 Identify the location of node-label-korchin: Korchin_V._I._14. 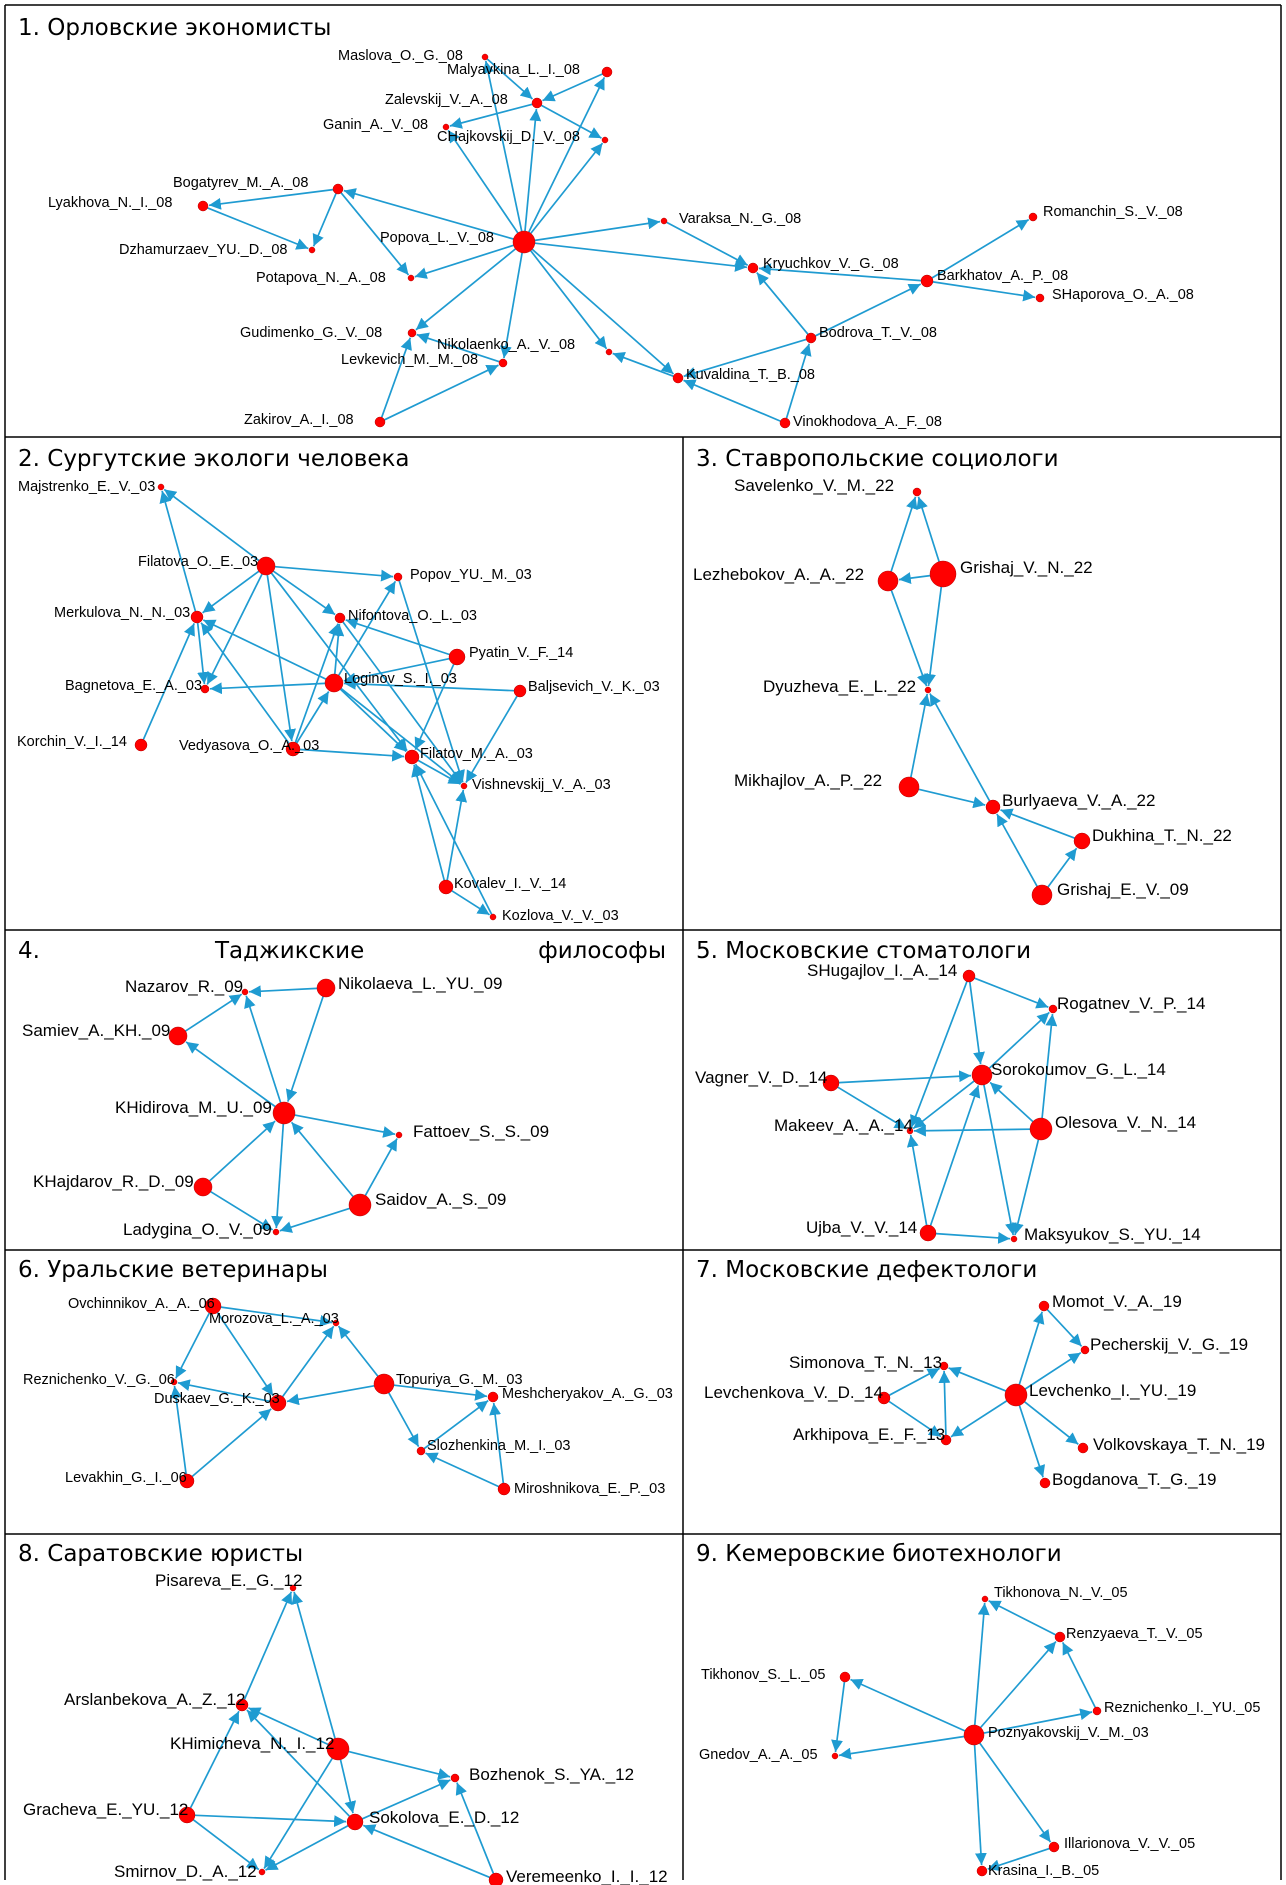
(72, 742).